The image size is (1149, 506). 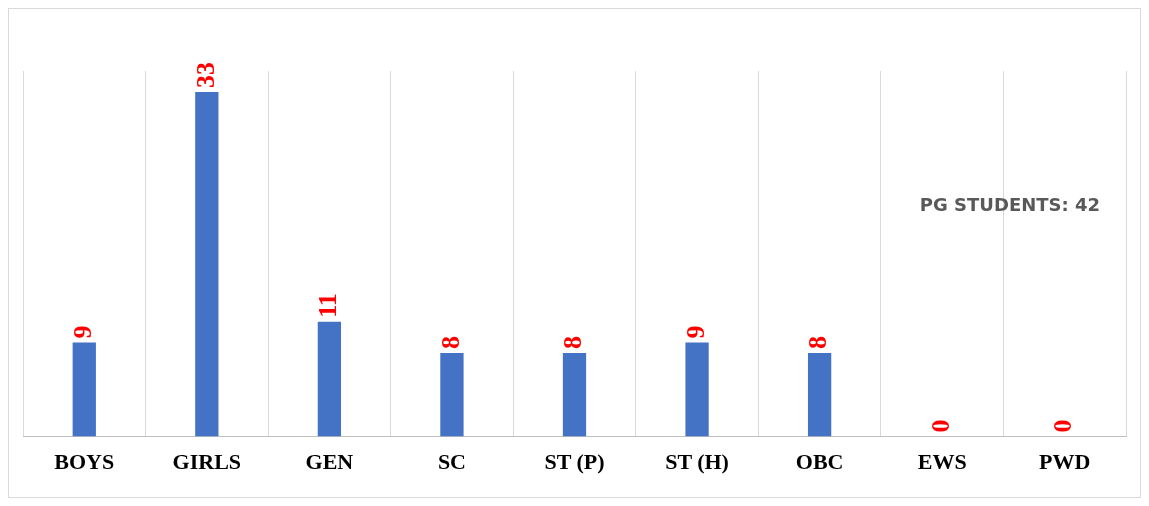 What do you see at coordinates (328, 305) in the screenshot?
I see `data-label: 11` at bounding box center [328, 305].